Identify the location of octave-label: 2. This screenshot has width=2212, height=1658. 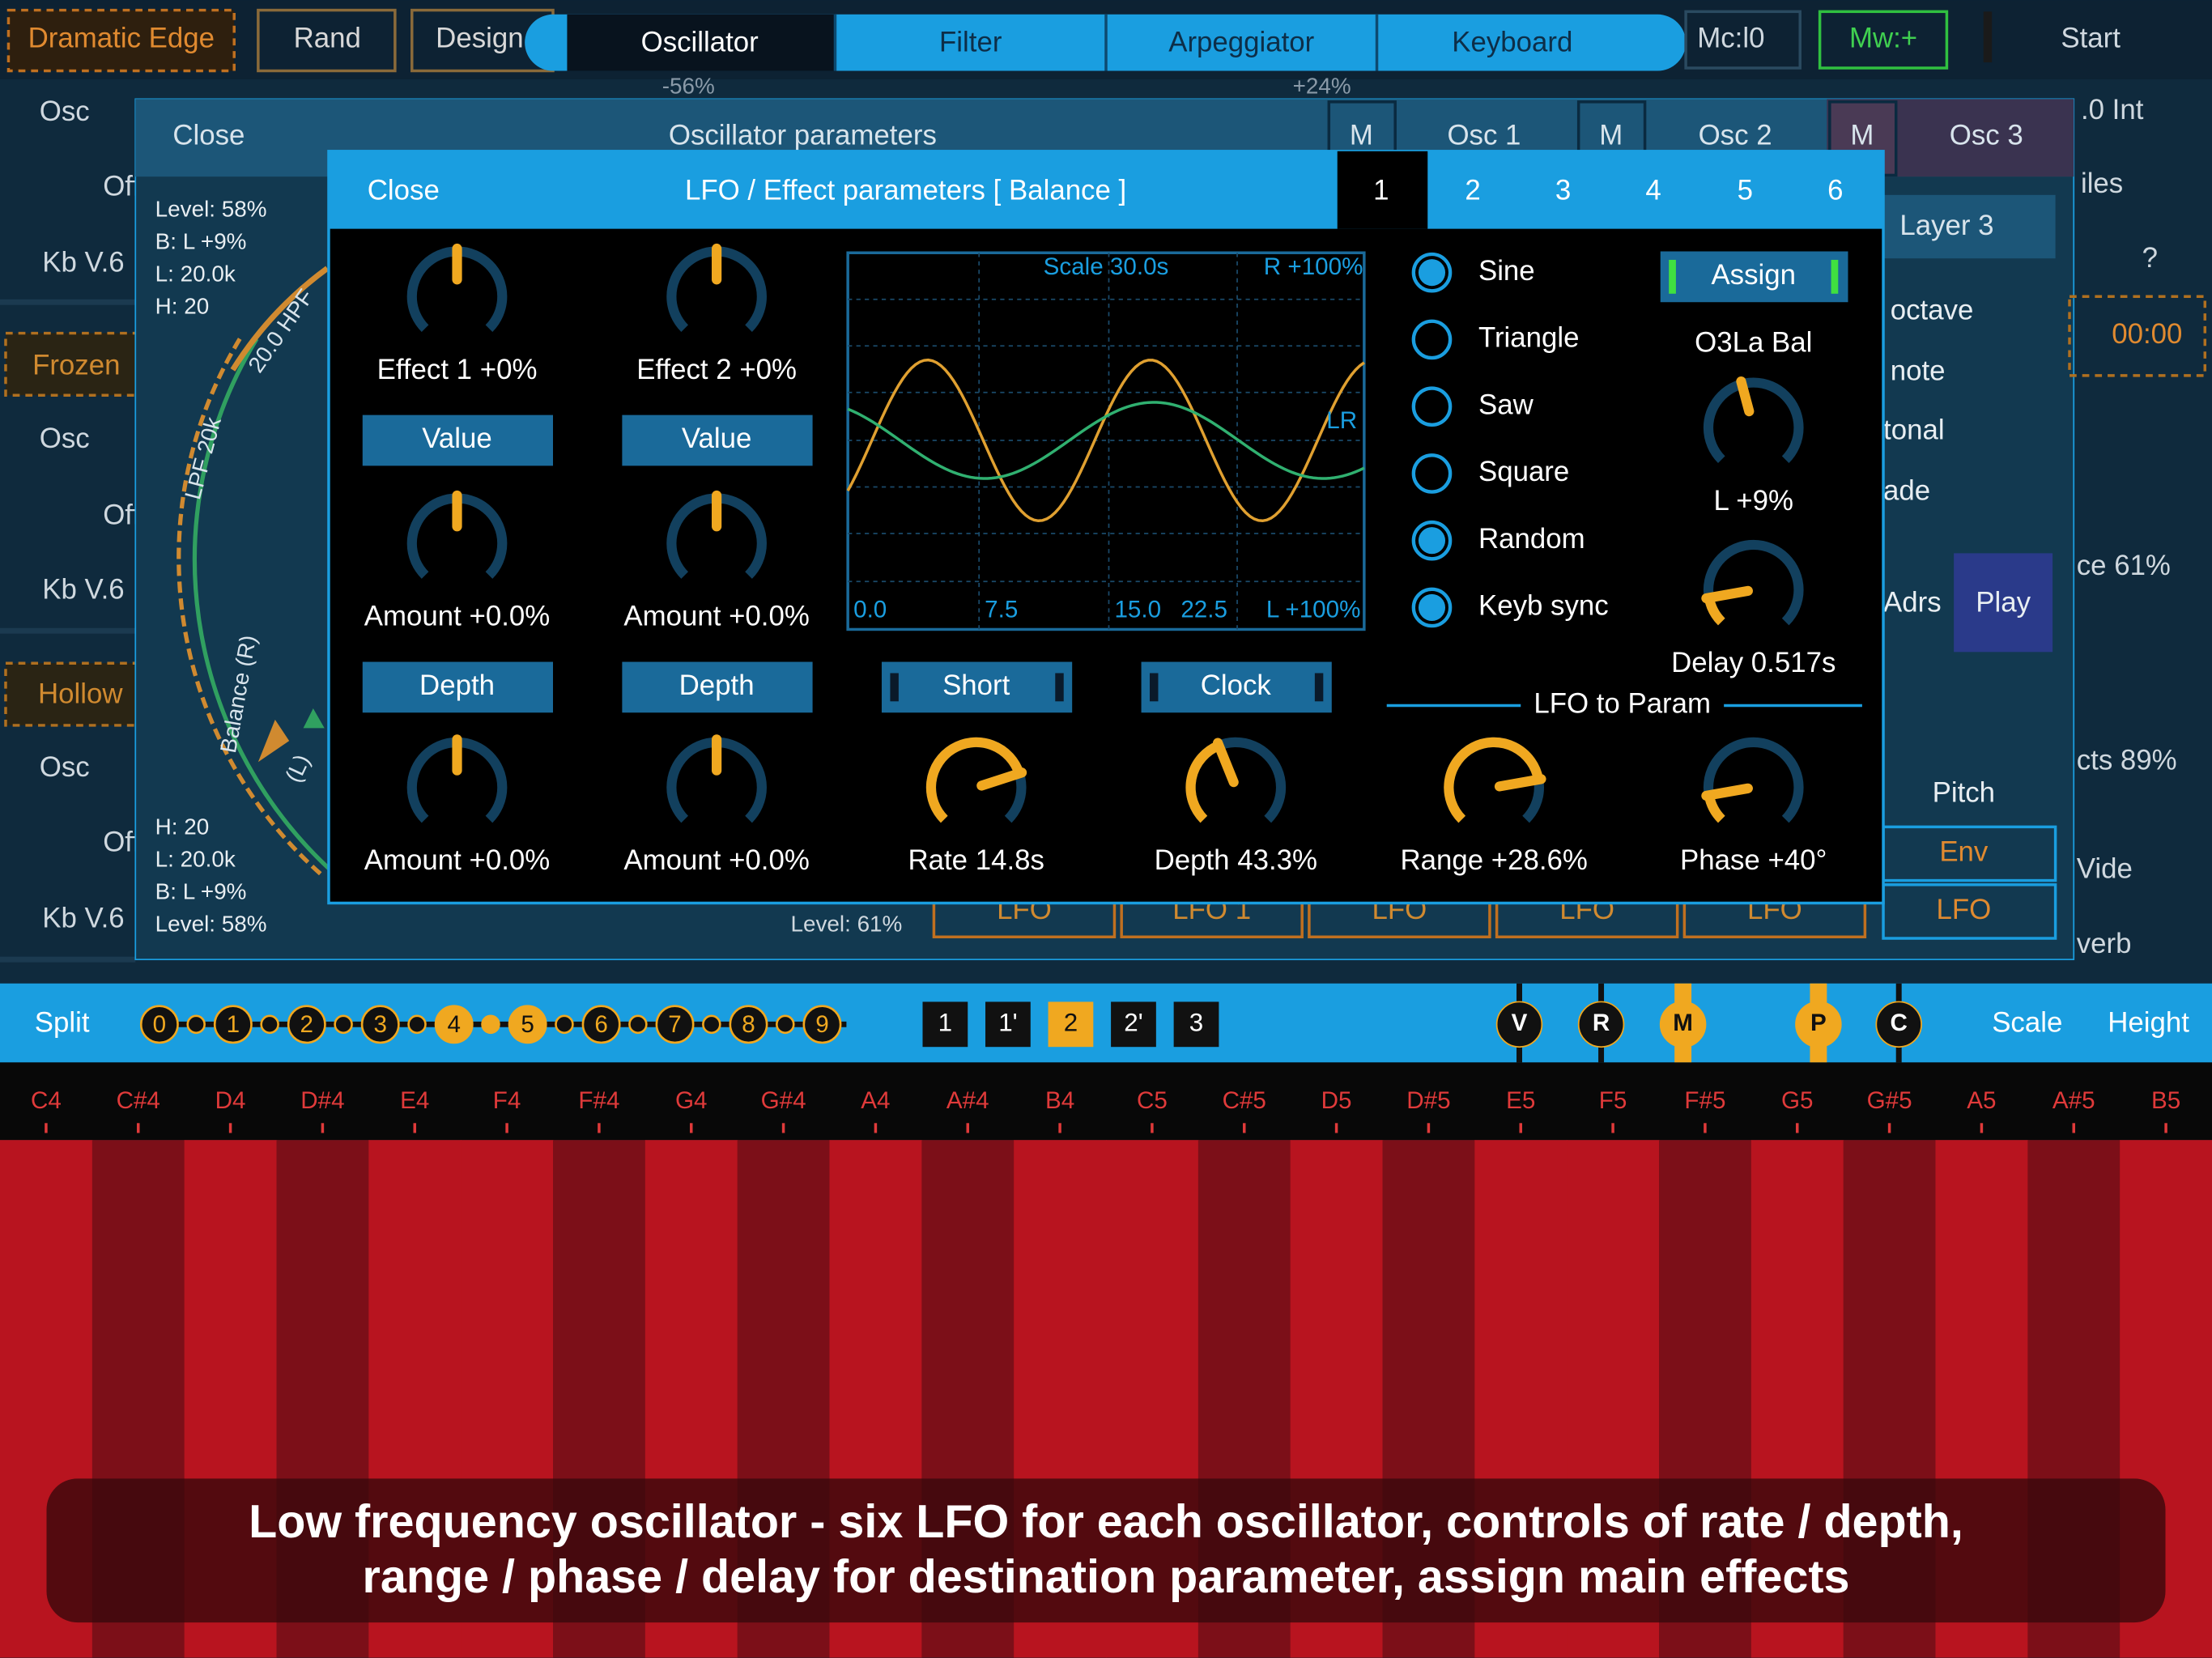
(307, 1024).